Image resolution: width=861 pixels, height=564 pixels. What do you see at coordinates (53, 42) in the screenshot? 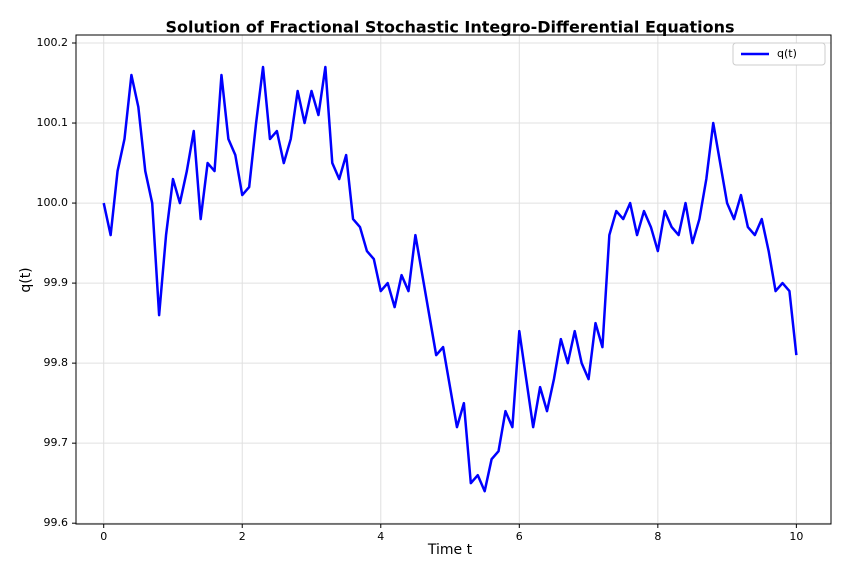
I see `y-tick-label: 100.2` at bounding box center [53, 42].